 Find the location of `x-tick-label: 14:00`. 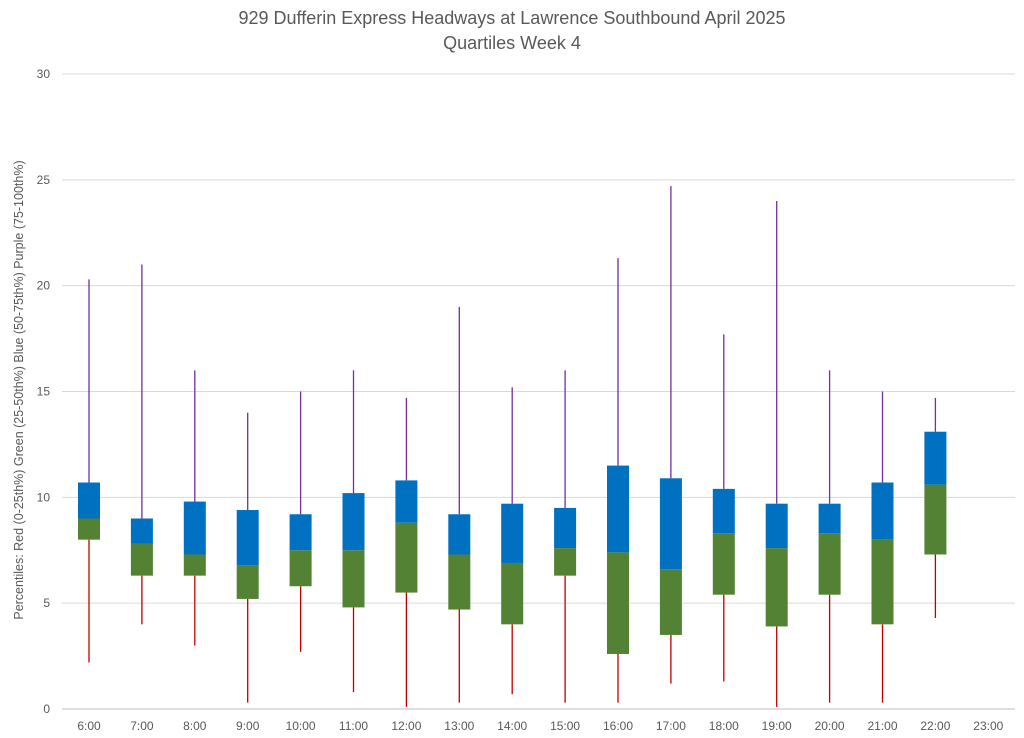

x-tick-label: 14:00 is located at coordinates (512, 726).